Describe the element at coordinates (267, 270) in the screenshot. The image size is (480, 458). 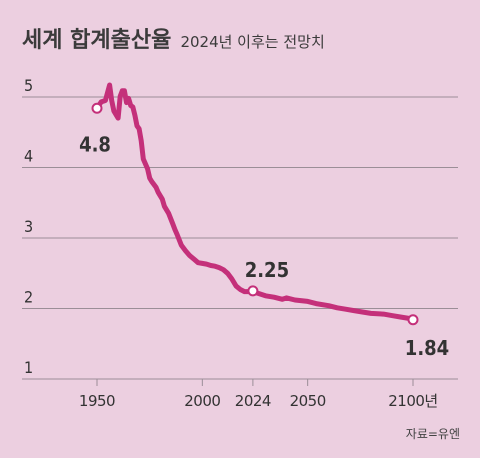
I see `data-label-2024: 2.25` at that location.